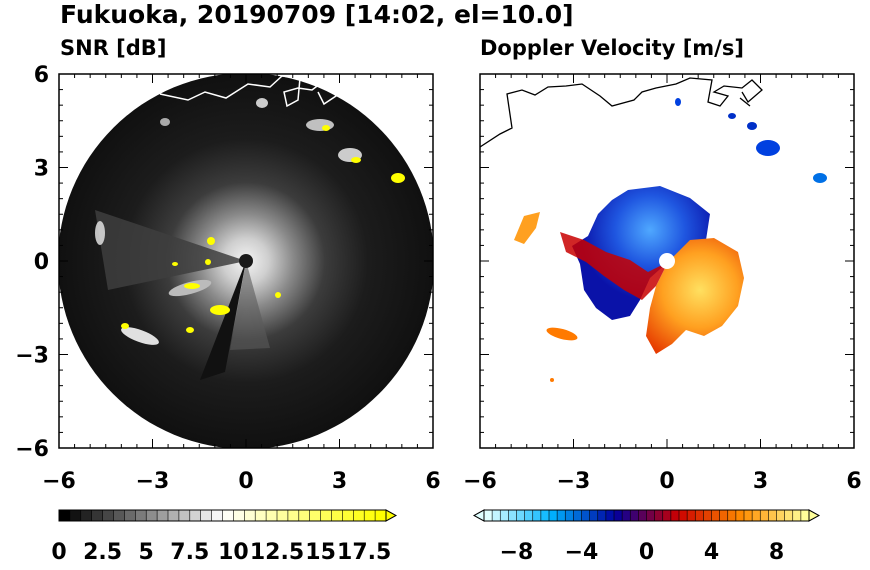  What do you see at coordinates (621, 112) in the screenshot?
I see `velocity-coastline` at bounding box center [621, 112].